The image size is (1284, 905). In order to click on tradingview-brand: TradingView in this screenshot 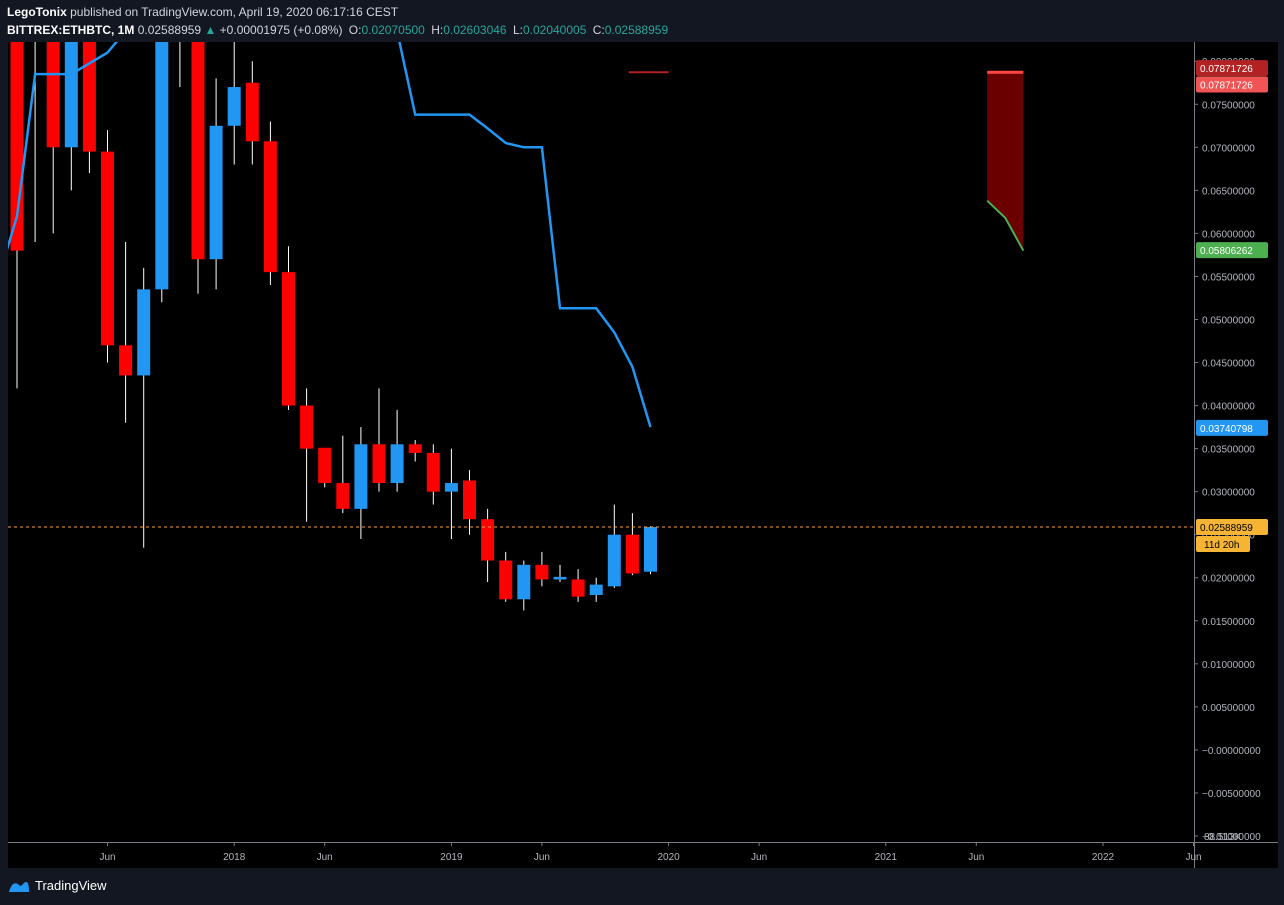, I will do `click(57, 885)`.